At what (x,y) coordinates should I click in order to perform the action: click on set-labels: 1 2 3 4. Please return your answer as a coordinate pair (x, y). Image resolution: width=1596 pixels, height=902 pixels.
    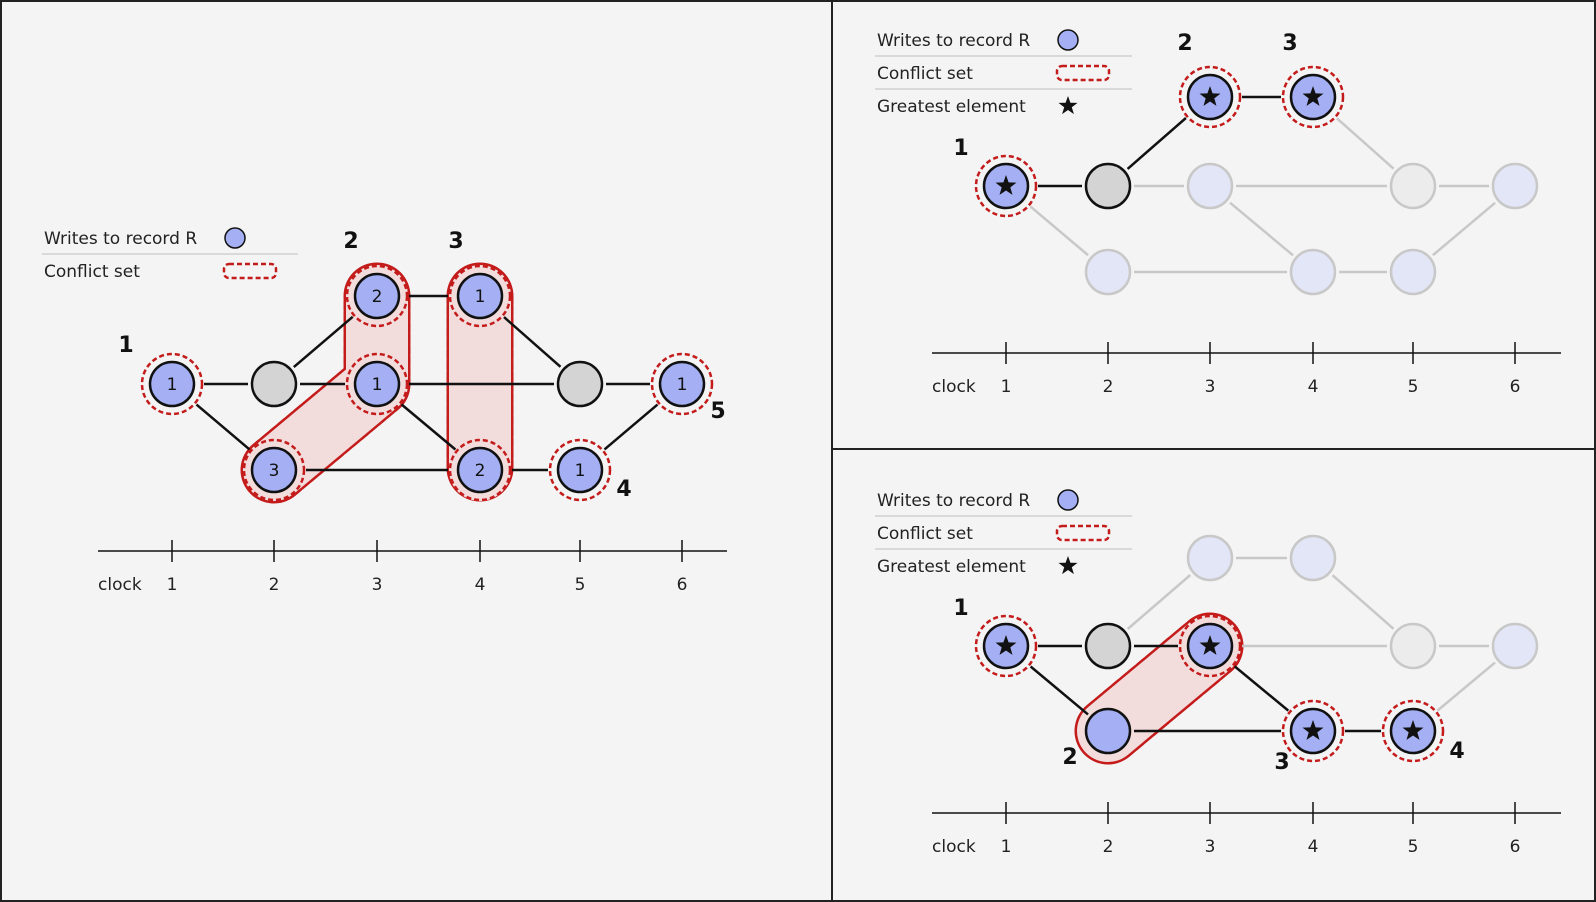
    Looking at the image, I should click on (1208, 685).